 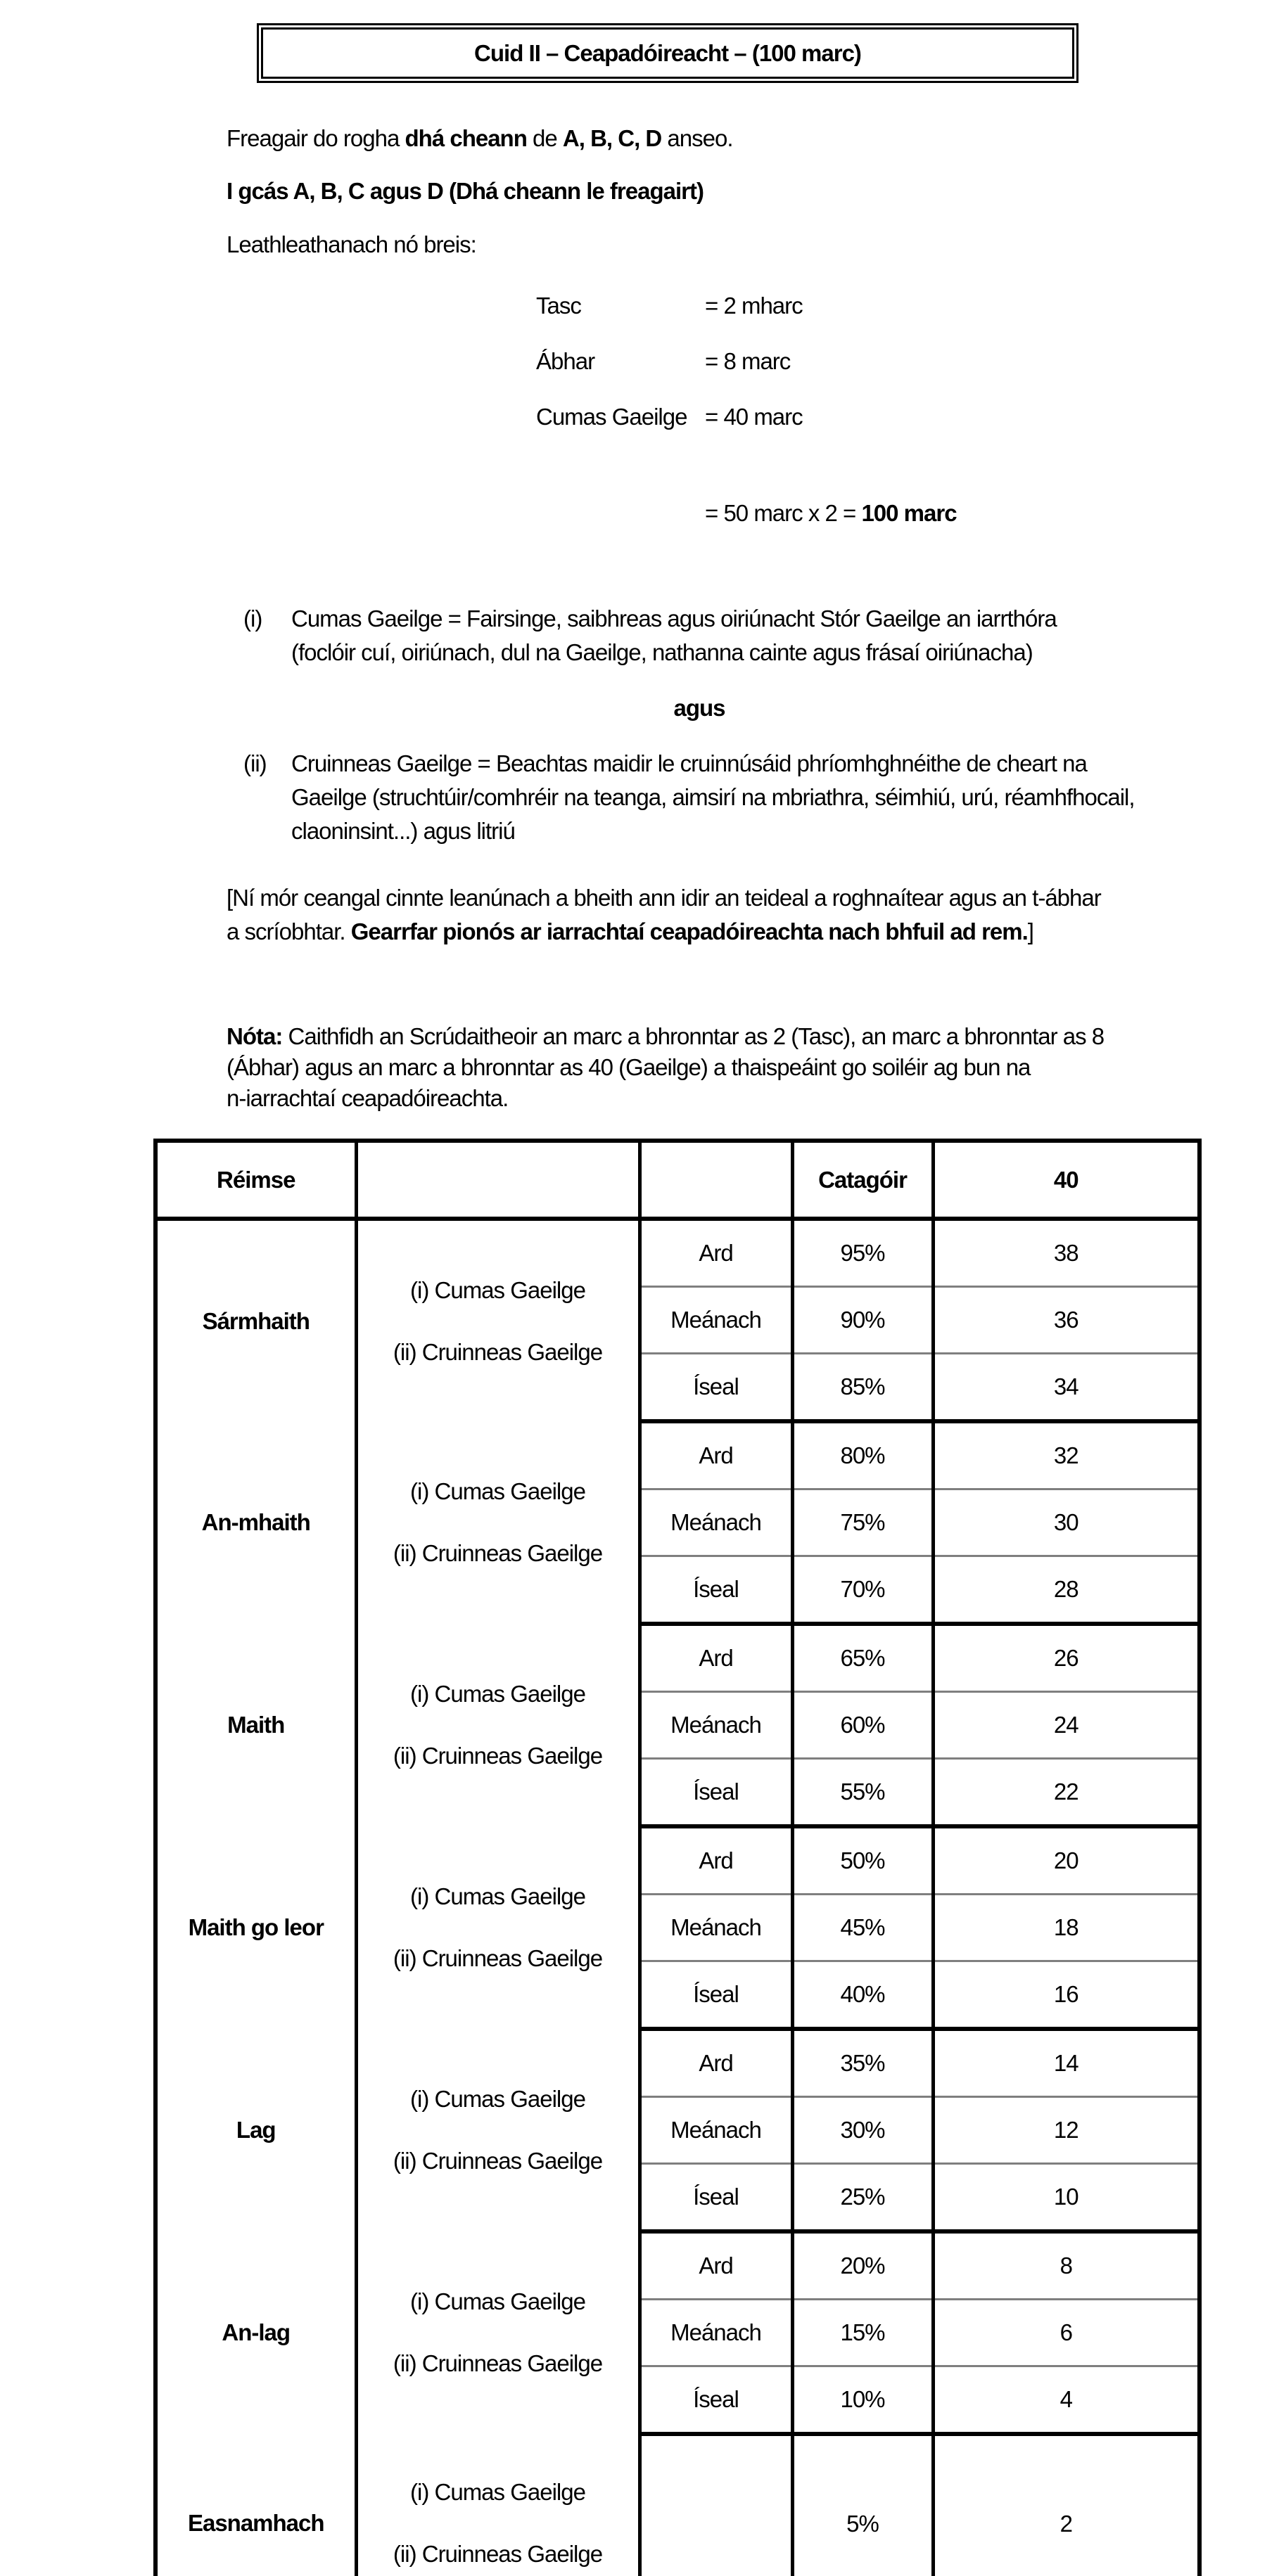 What do you see at coordinates (289, 931) in the screenshot?
I see `warning-line2-text: a scríobhtar.` at bounding box center [289, 931].